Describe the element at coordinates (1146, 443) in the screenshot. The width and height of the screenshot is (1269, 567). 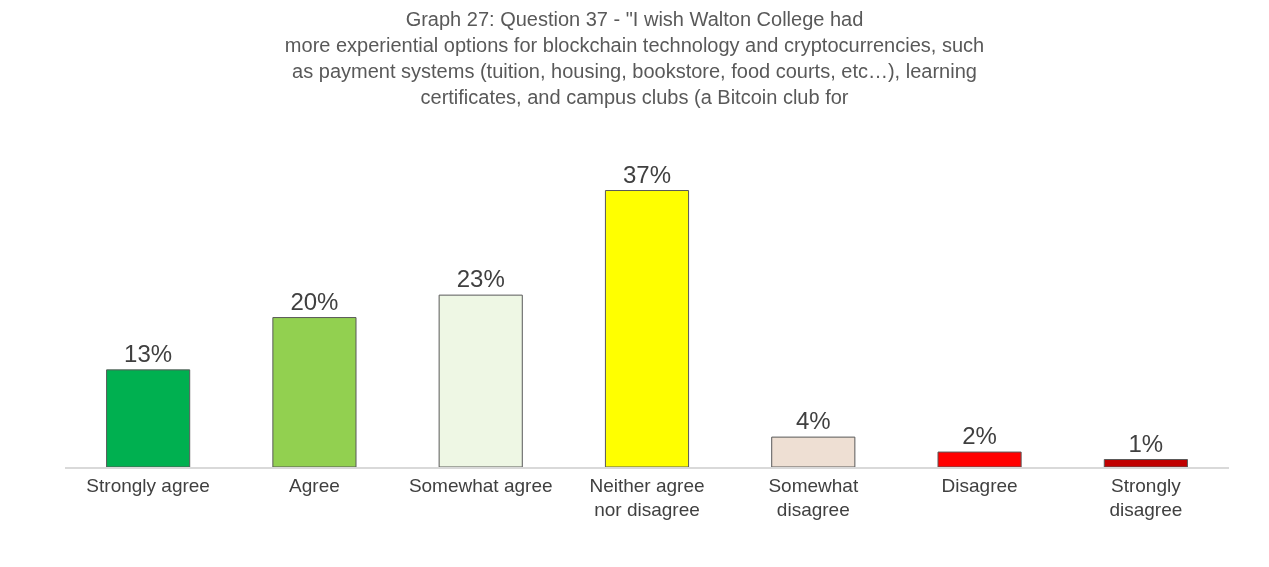
I see `data-label: 1%` at that location.